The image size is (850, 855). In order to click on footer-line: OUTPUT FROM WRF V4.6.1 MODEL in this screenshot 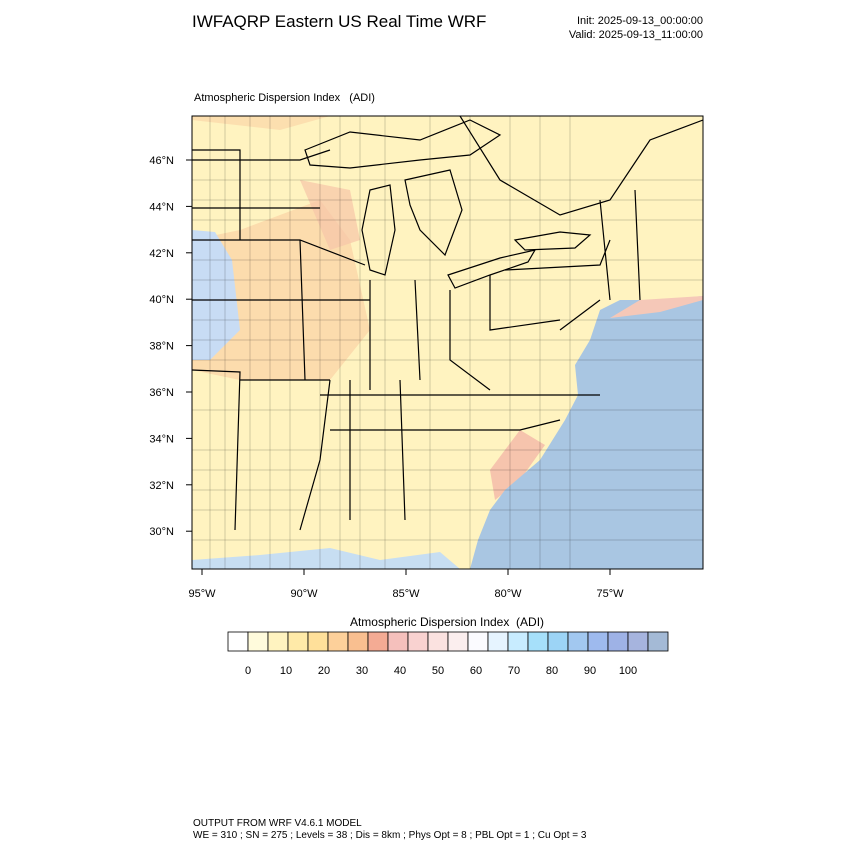, I will do `click(277, 823)`.